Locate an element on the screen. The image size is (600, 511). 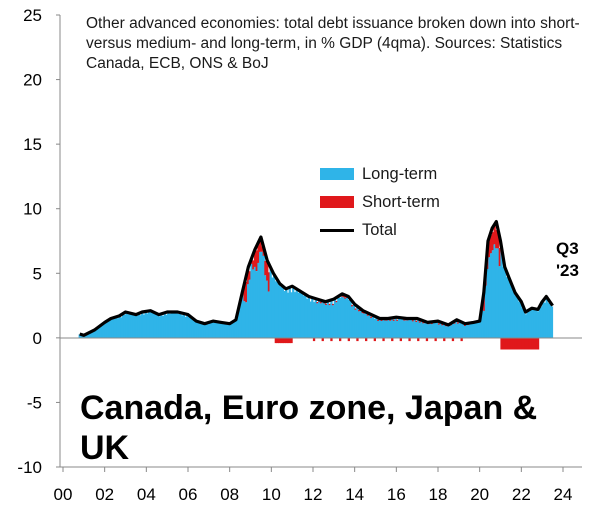
x-tick-label: 04 is located at coordinates (146, 494).